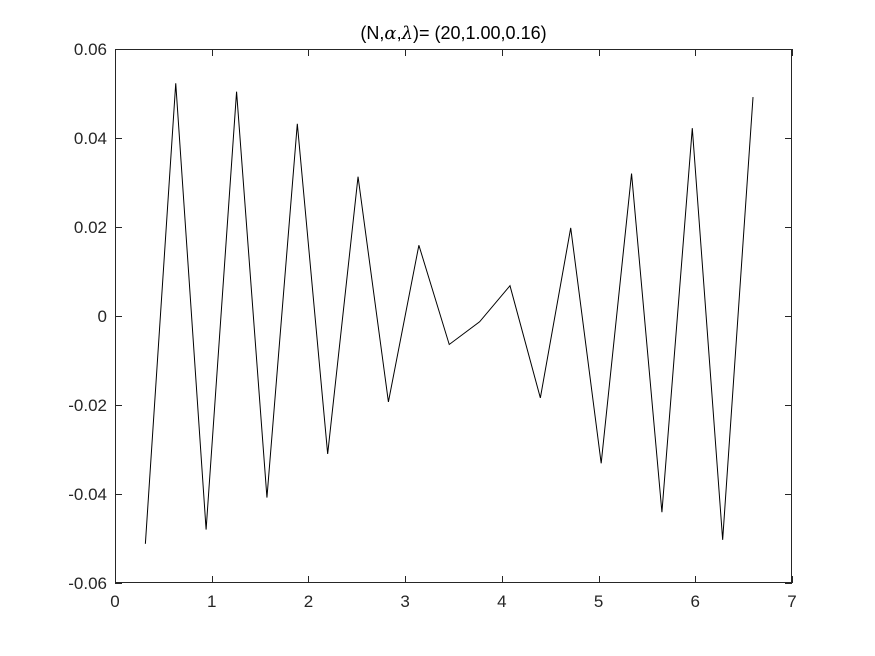  I want to click on y-tick-label: -0.06, so click(87, 583).